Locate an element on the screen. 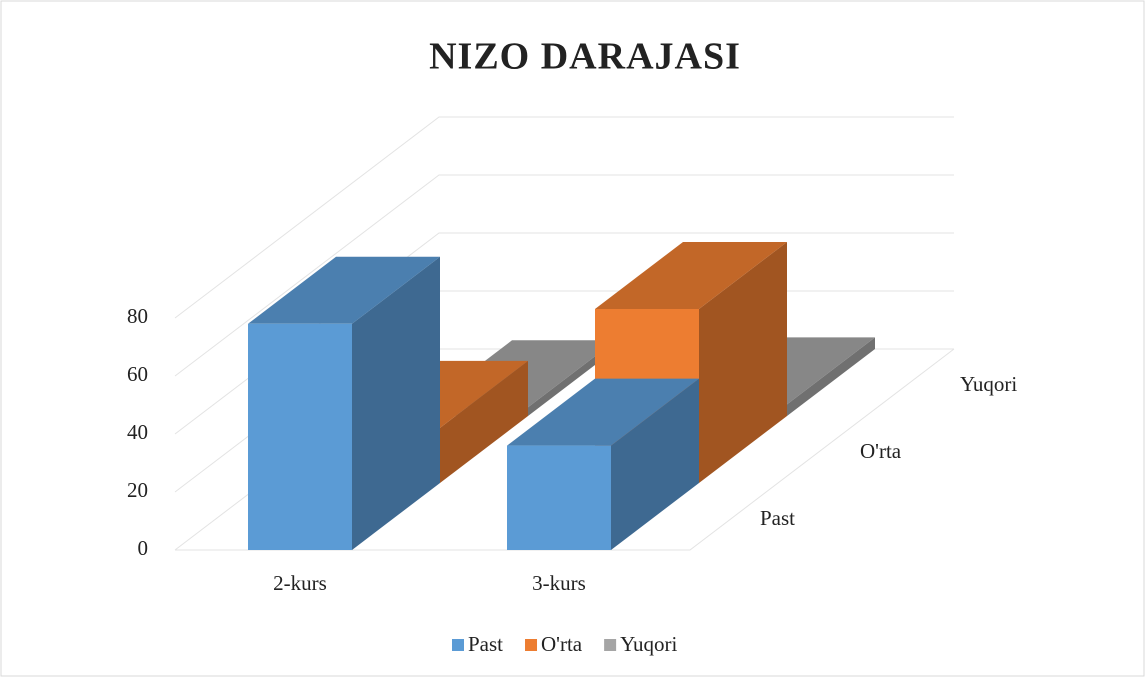  depth-label: Past is located at coordinates (777, 518).